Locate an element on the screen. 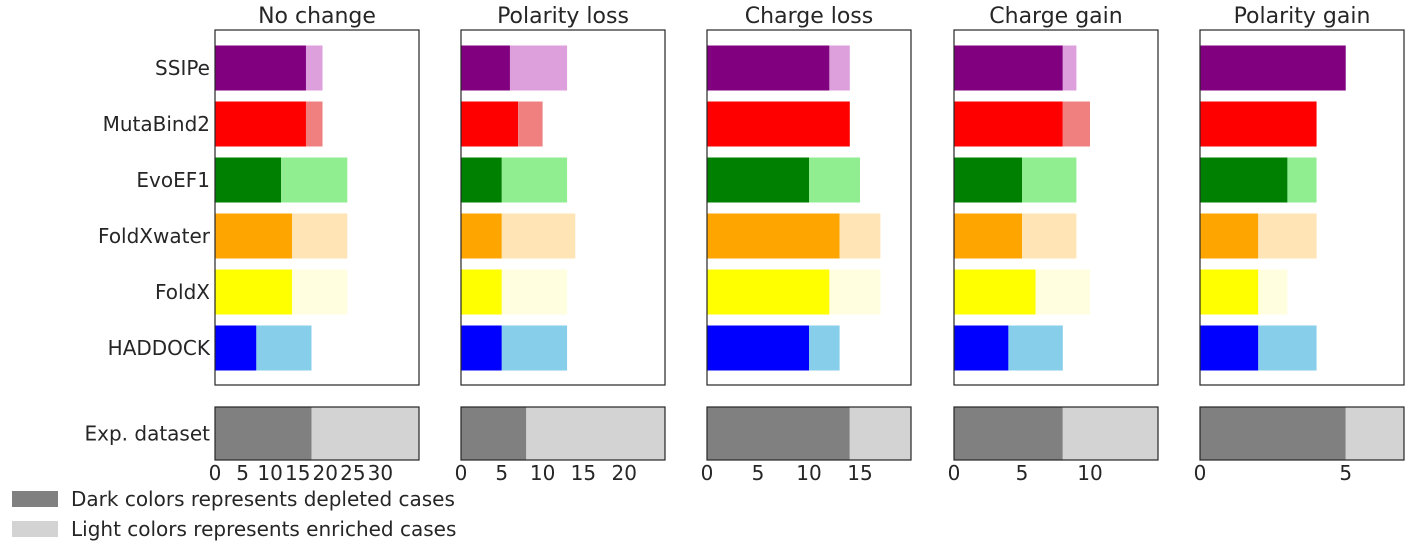  panel-title: Polarity loss is located at coordinates (563, 16).